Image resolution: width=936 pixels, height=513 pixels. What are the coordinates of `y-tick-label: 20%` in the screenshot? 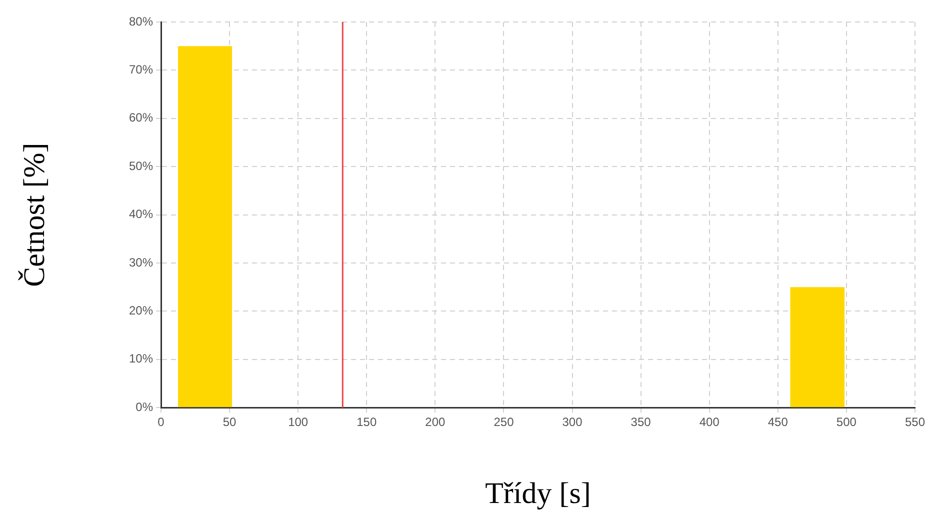 It's located at (141, 311).